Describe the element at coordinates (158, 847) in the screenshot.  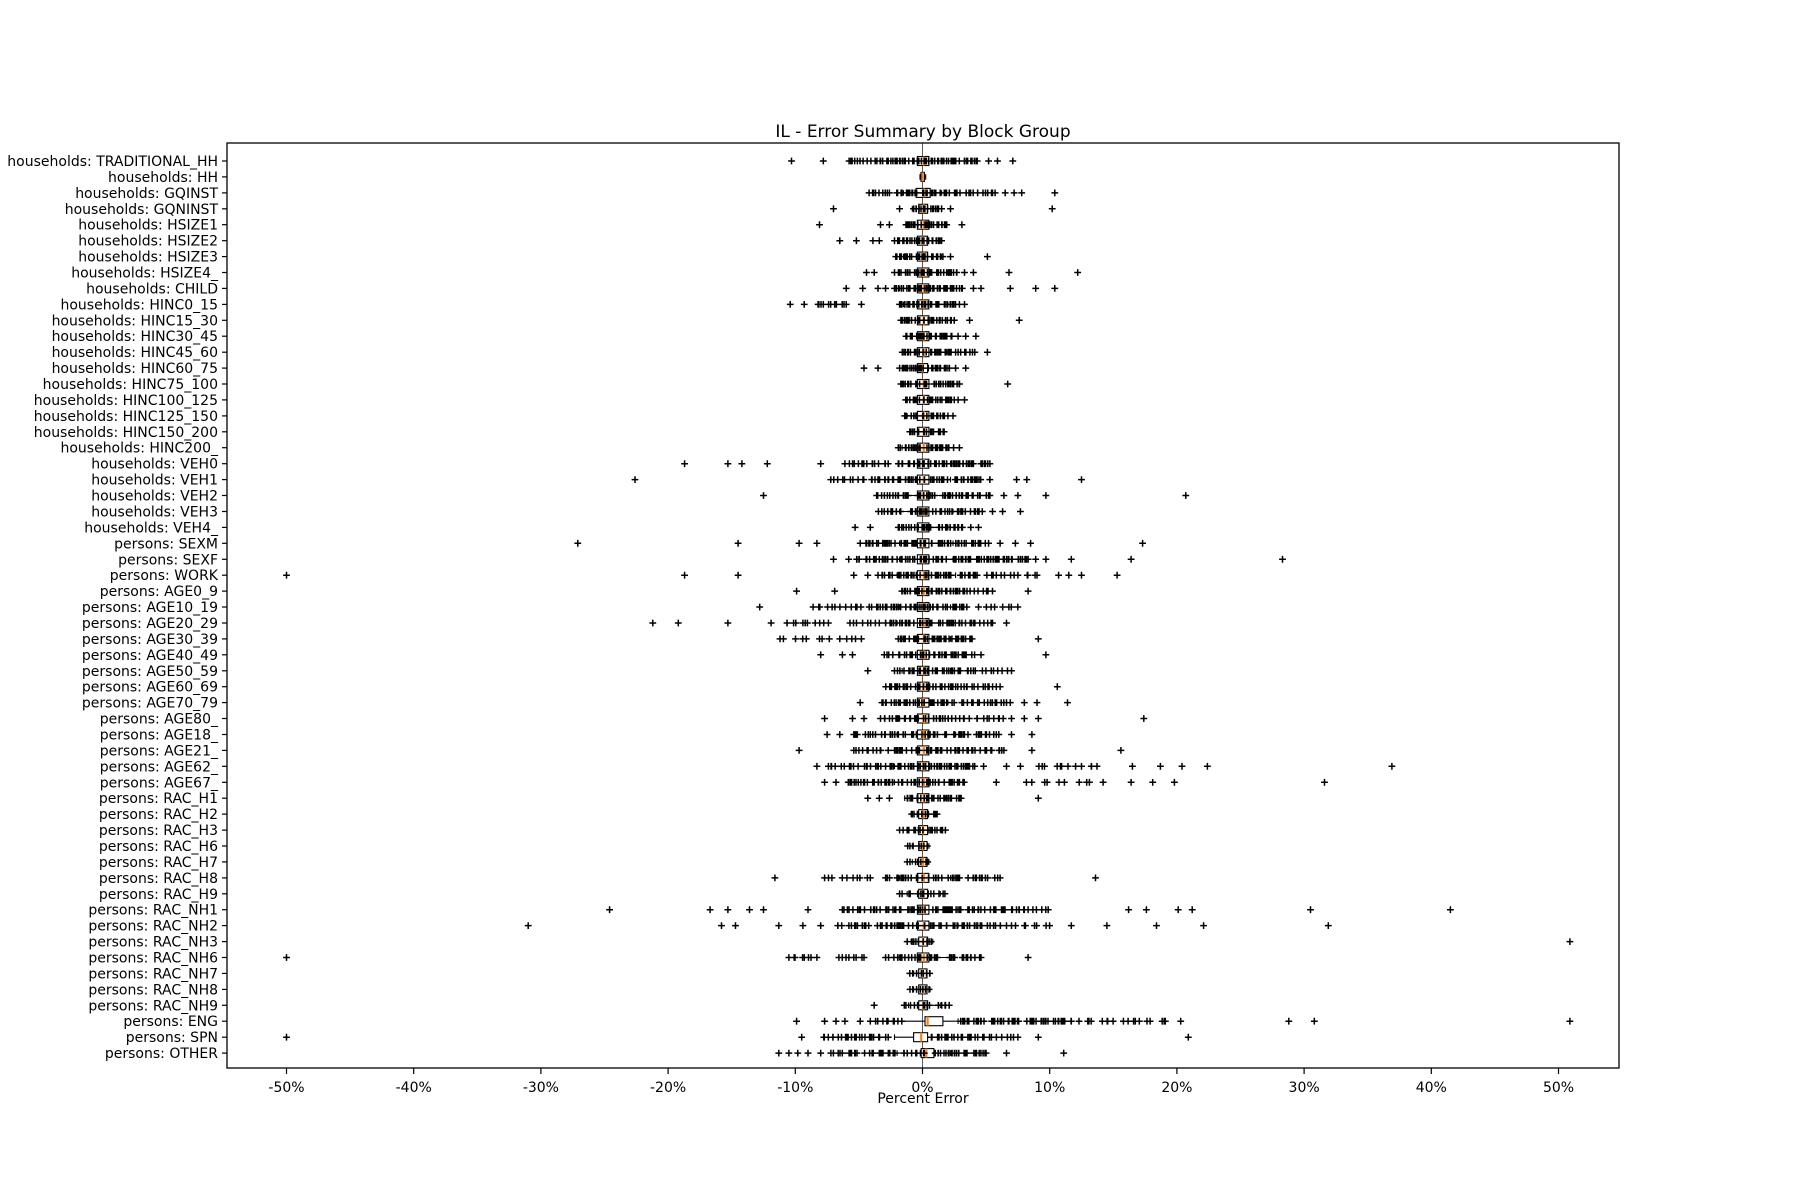
I see `y-tick-label: persons: RAC_H6` at that location.